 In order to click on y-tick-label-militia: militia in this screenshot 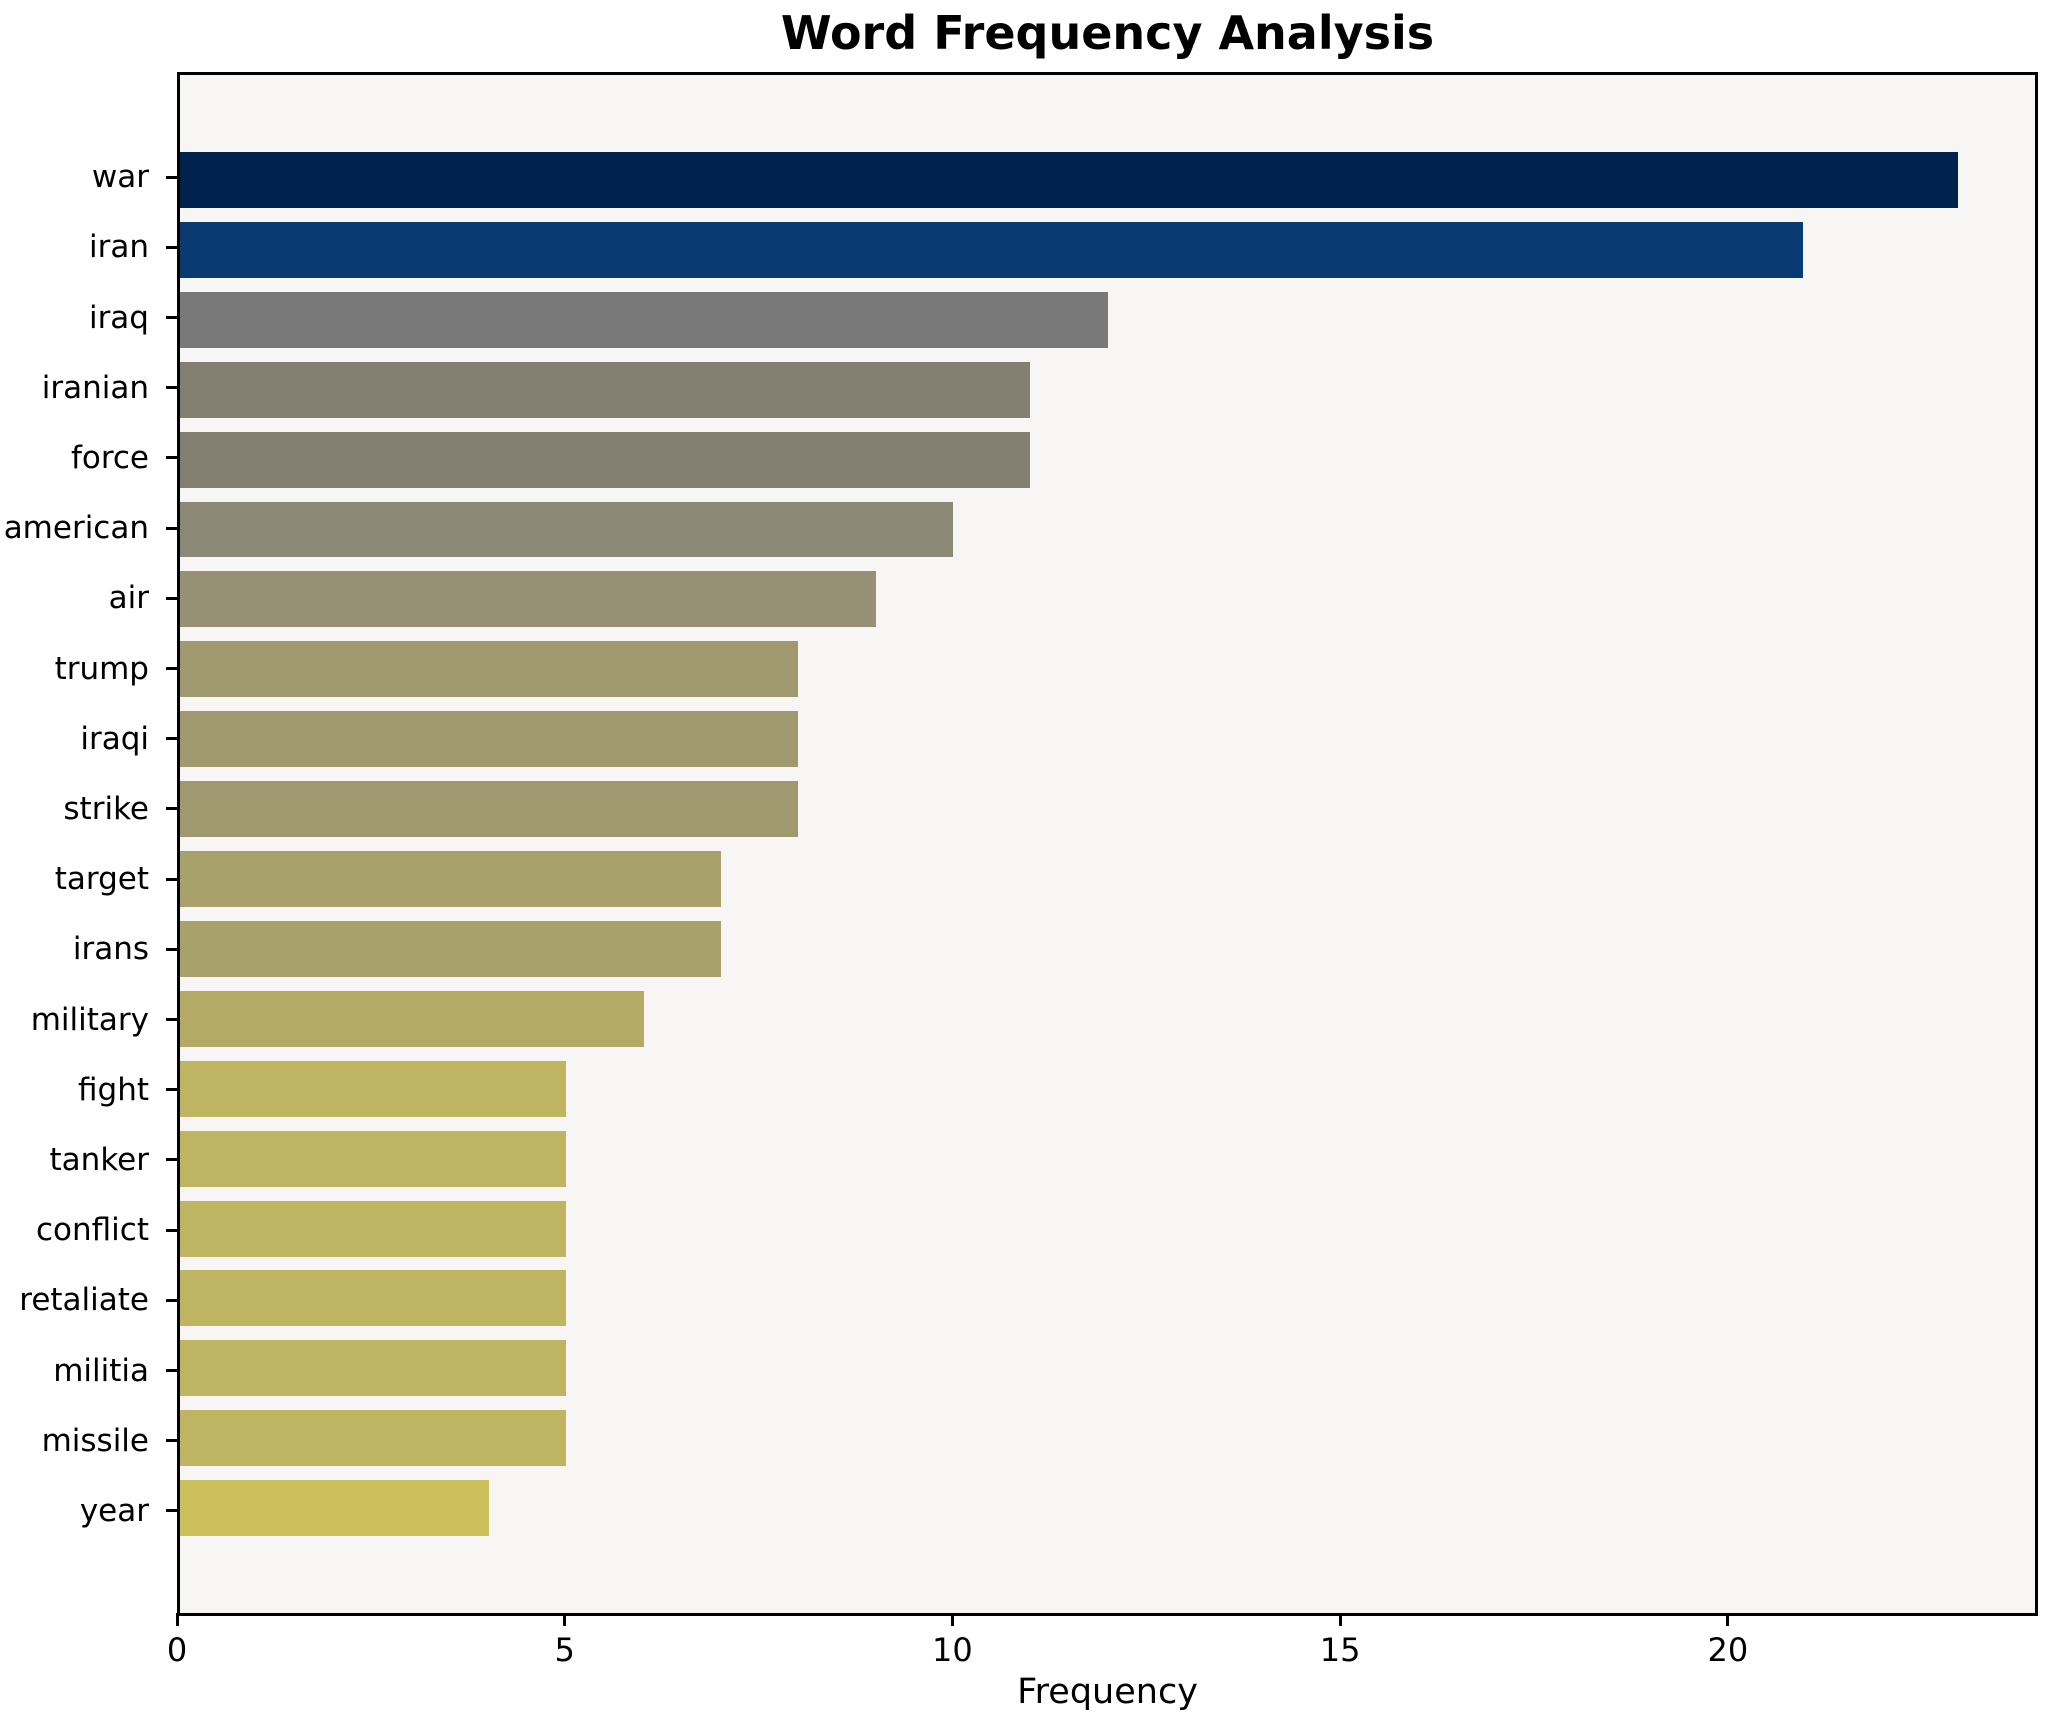, I will do `click(101, 1370)`.